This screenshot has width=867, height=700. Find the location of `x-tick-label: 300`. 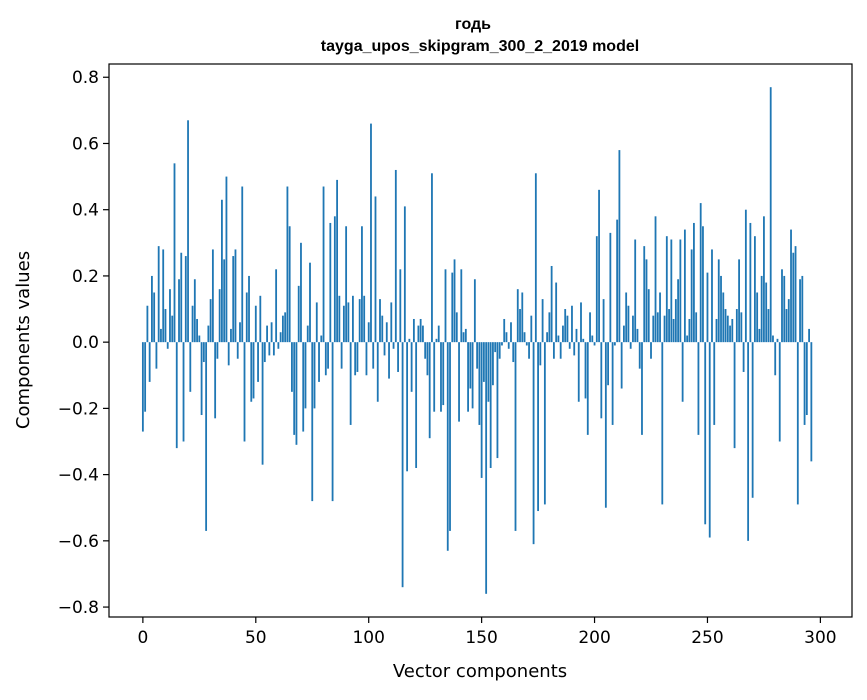

x-tick-label: 300 is located at coordinates (820, 638).